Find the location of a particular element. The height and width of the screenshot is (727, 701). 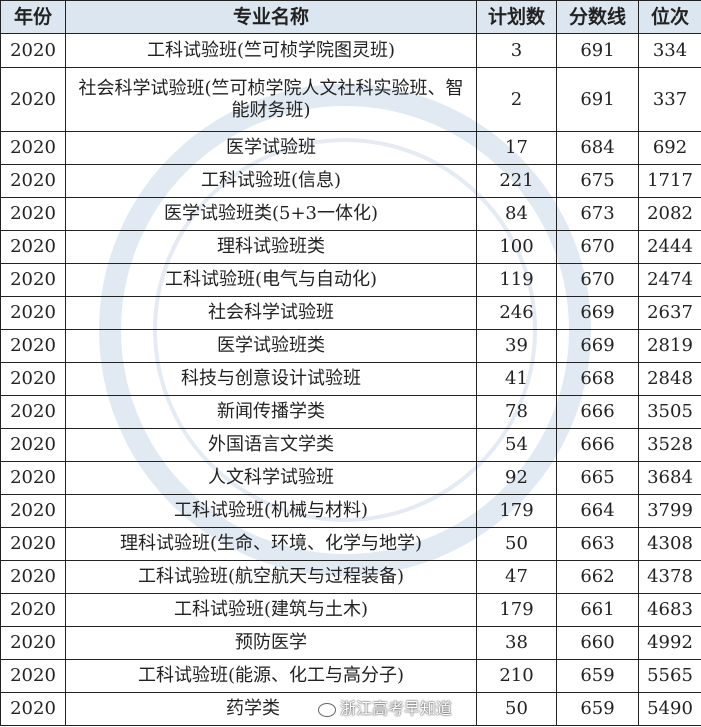

cell-major: 理科试验班类 is located at coordinates (271, 247).